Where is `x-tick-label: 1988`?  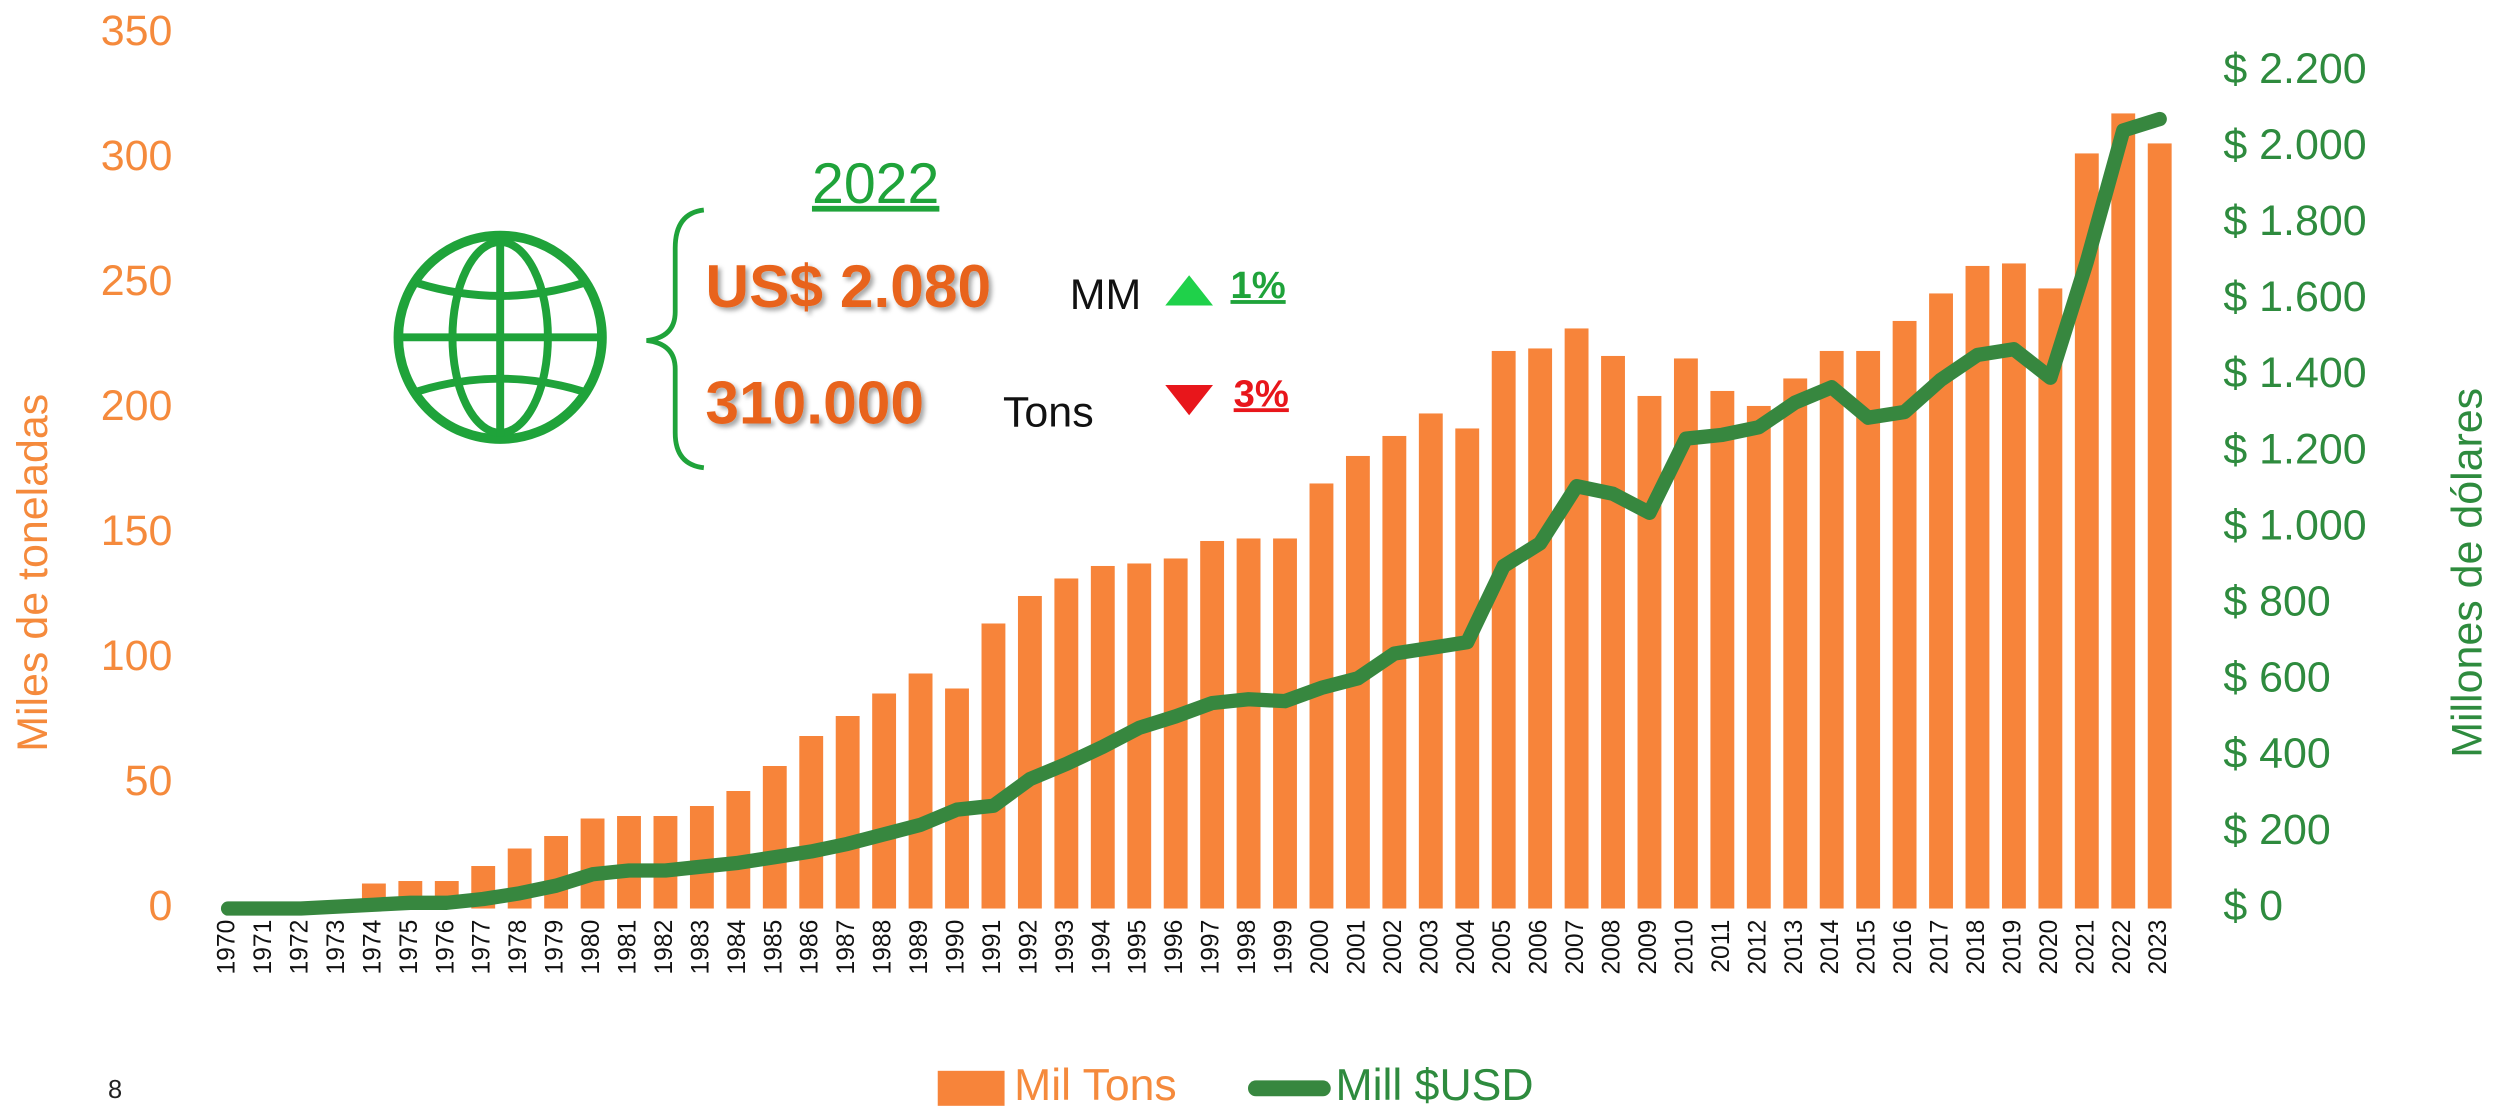
x-tick-label: 1988 is located at coordinates (883, 947).